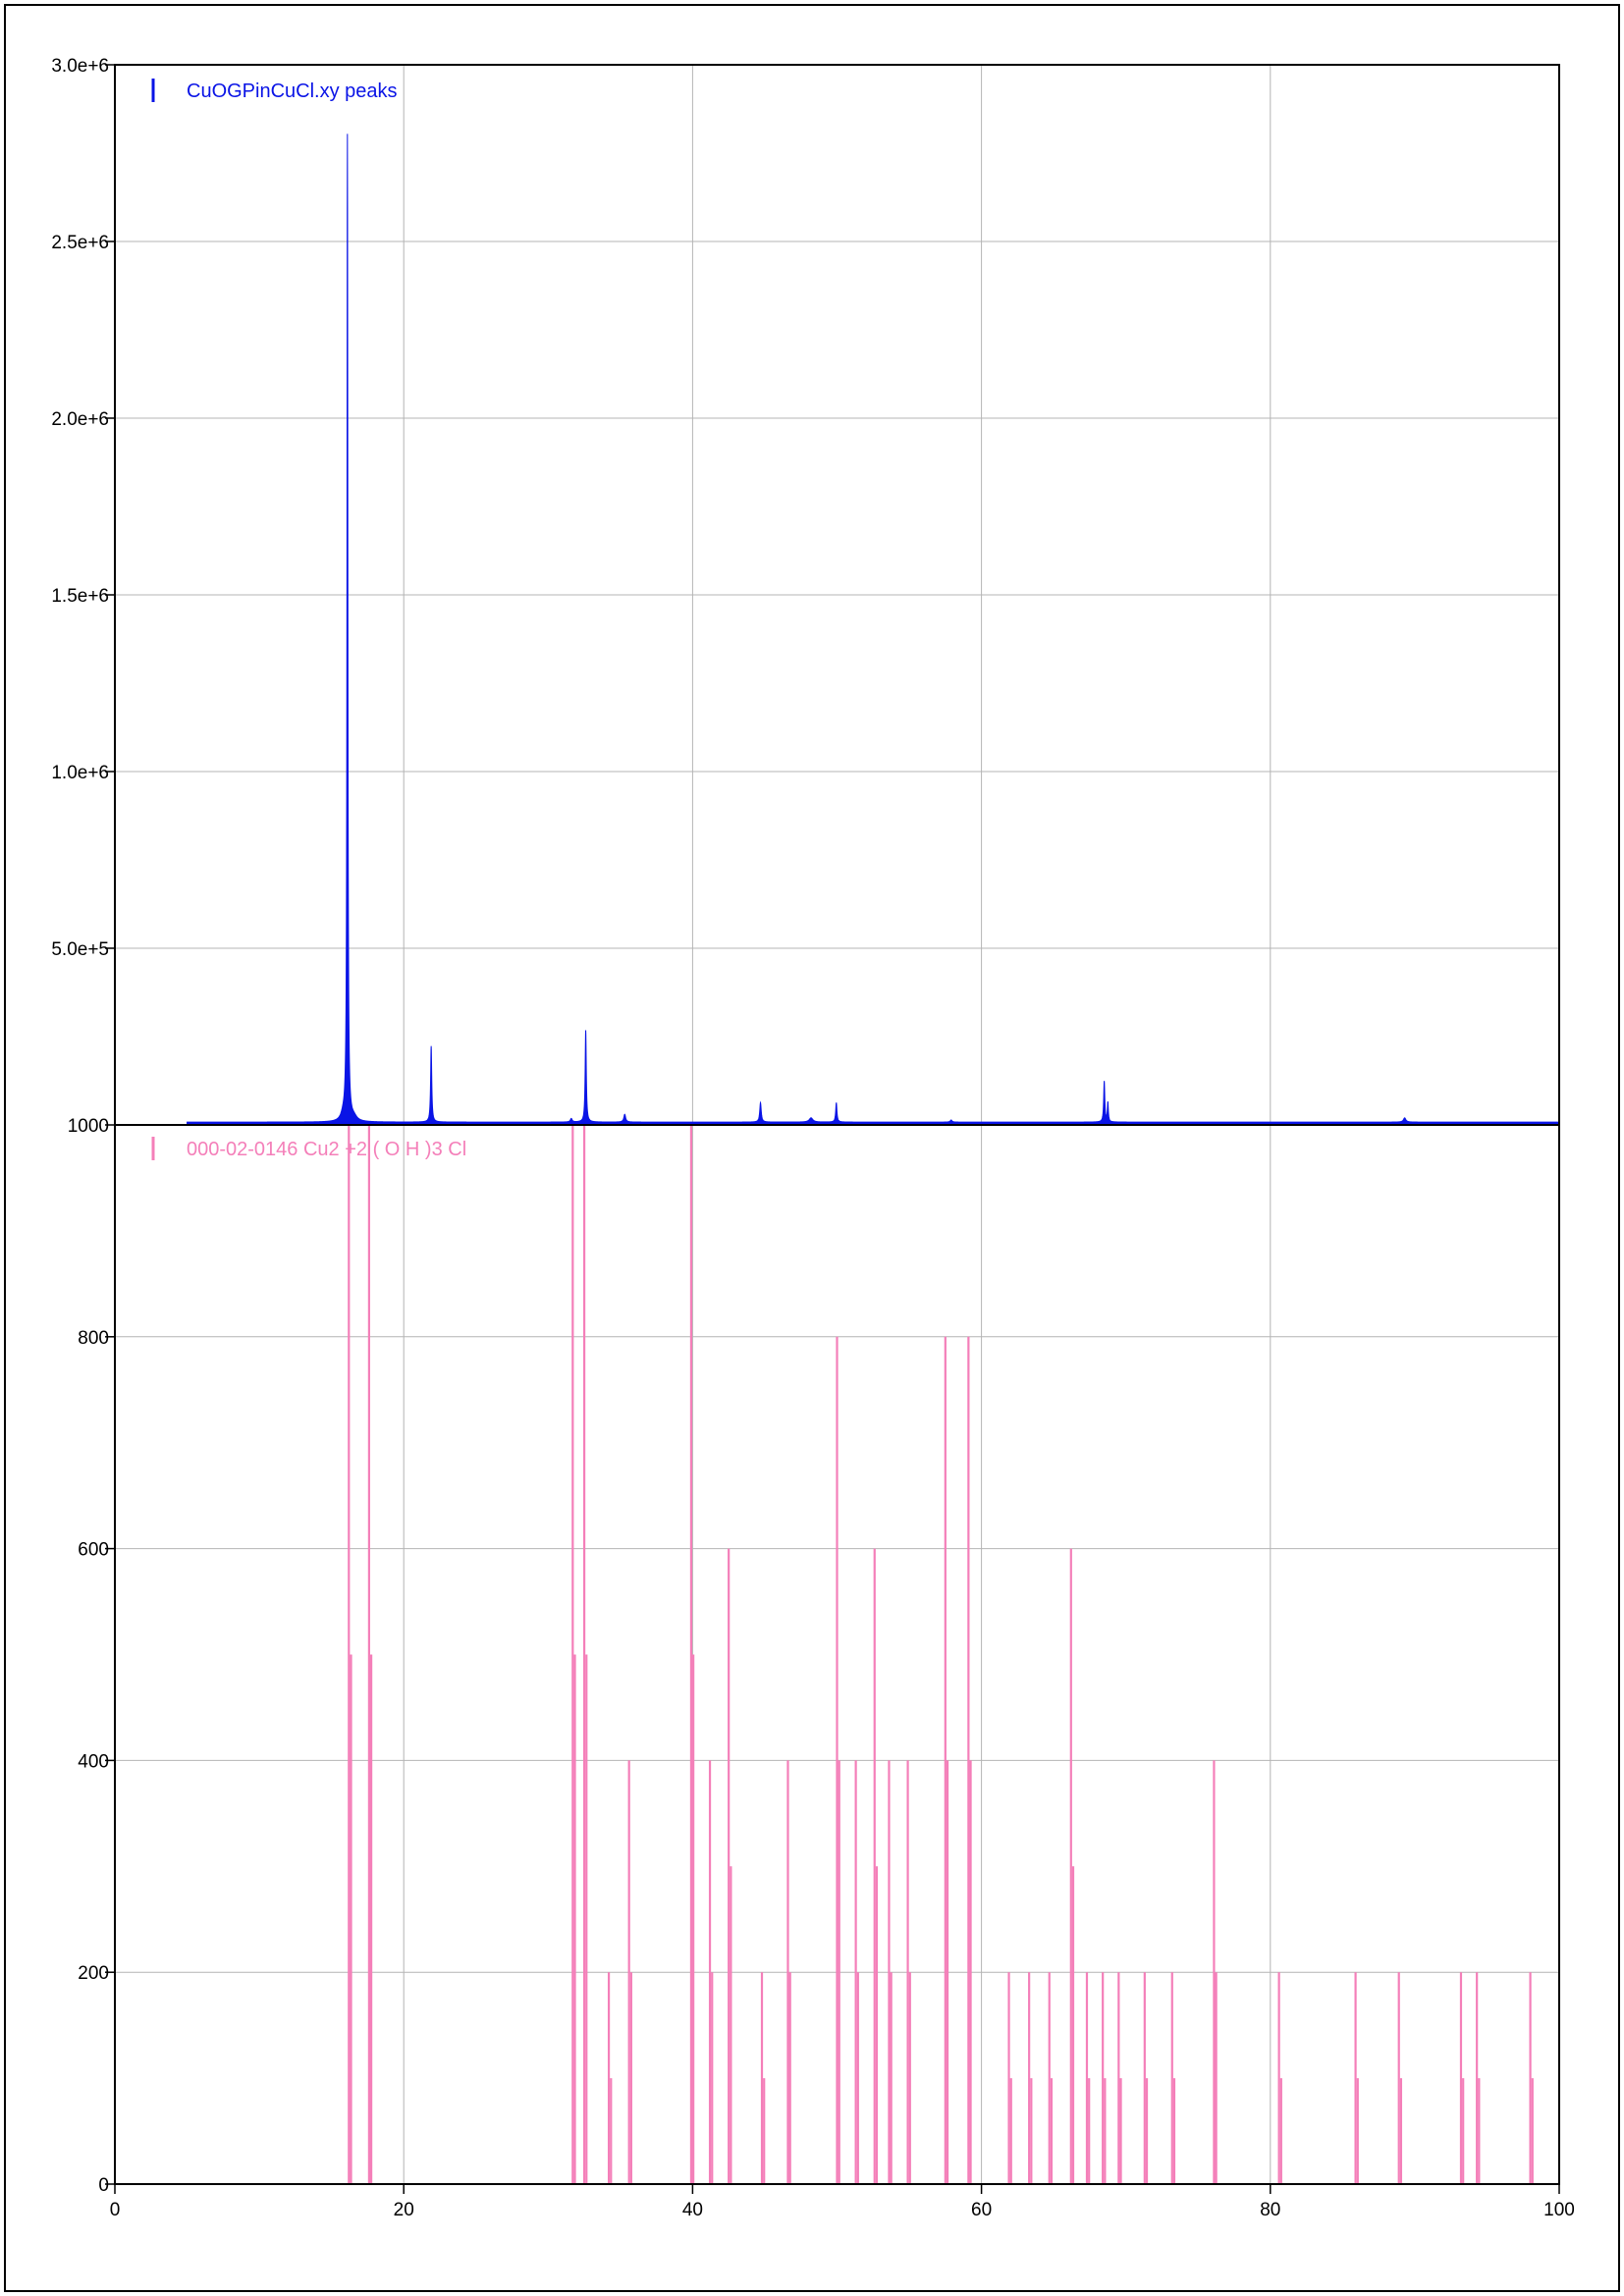 The height and width of the screenshot is (2296, 1624). What do you see at coordinates (88, 1126) in the screenshot?
I see `top-y-tick-label: 1000` at bounding box center [88, 1126].